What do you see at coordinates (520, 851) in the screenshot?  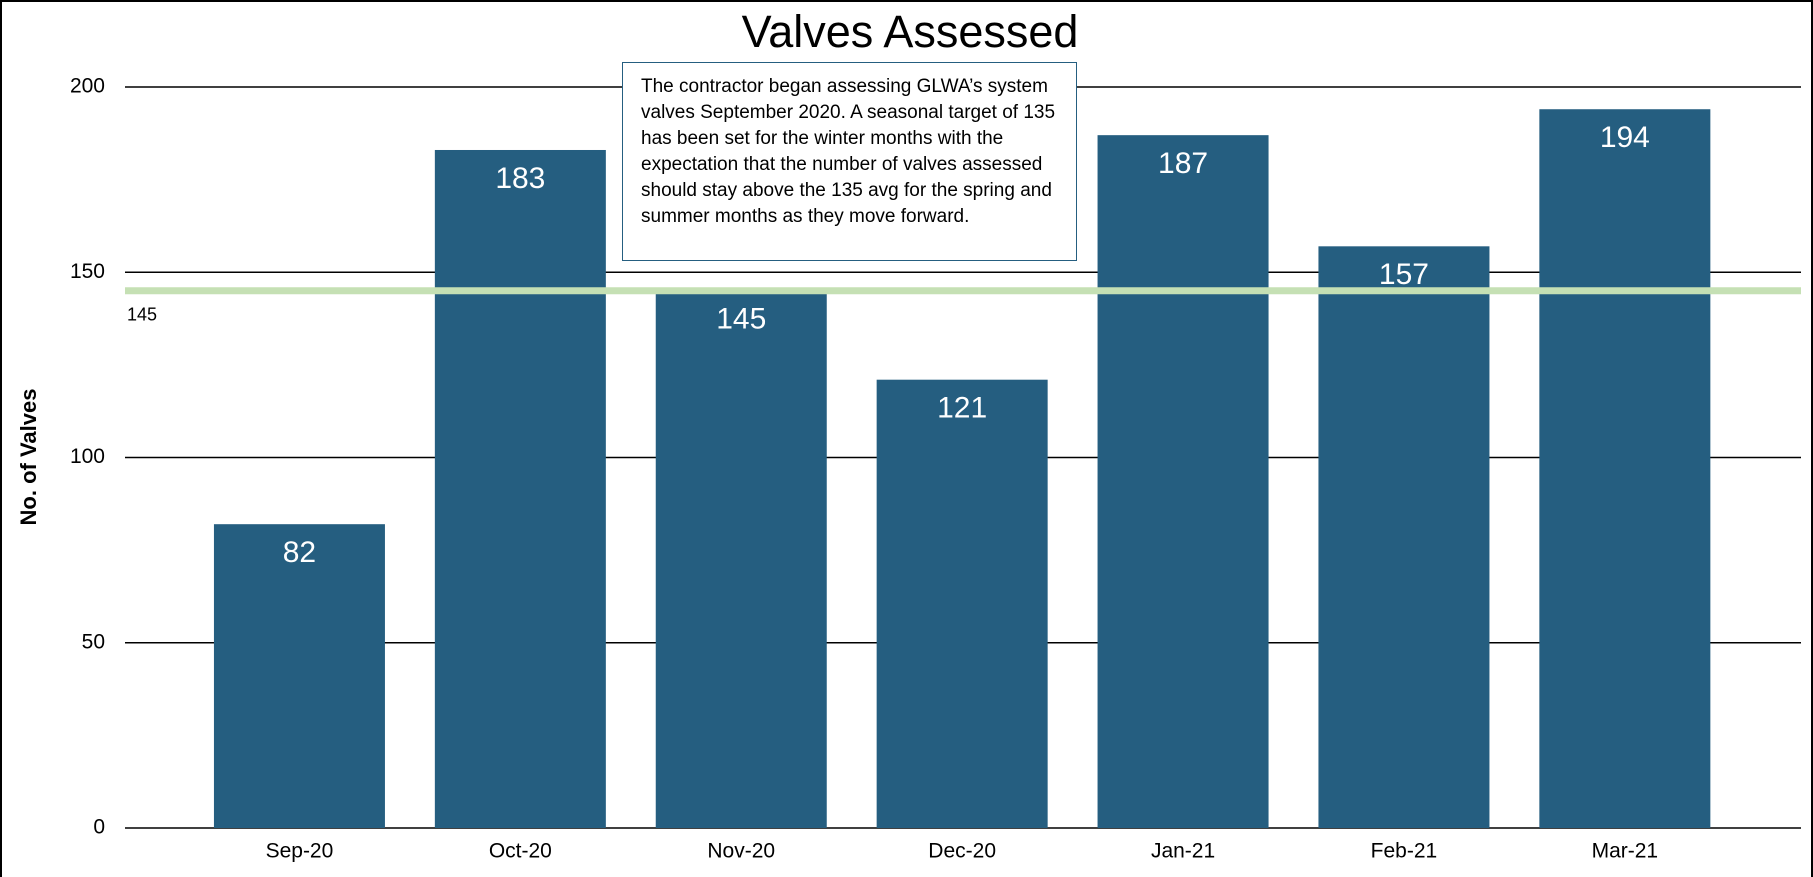 I see `x-tick-label: Oct-20` at bounding box center [520, 851].